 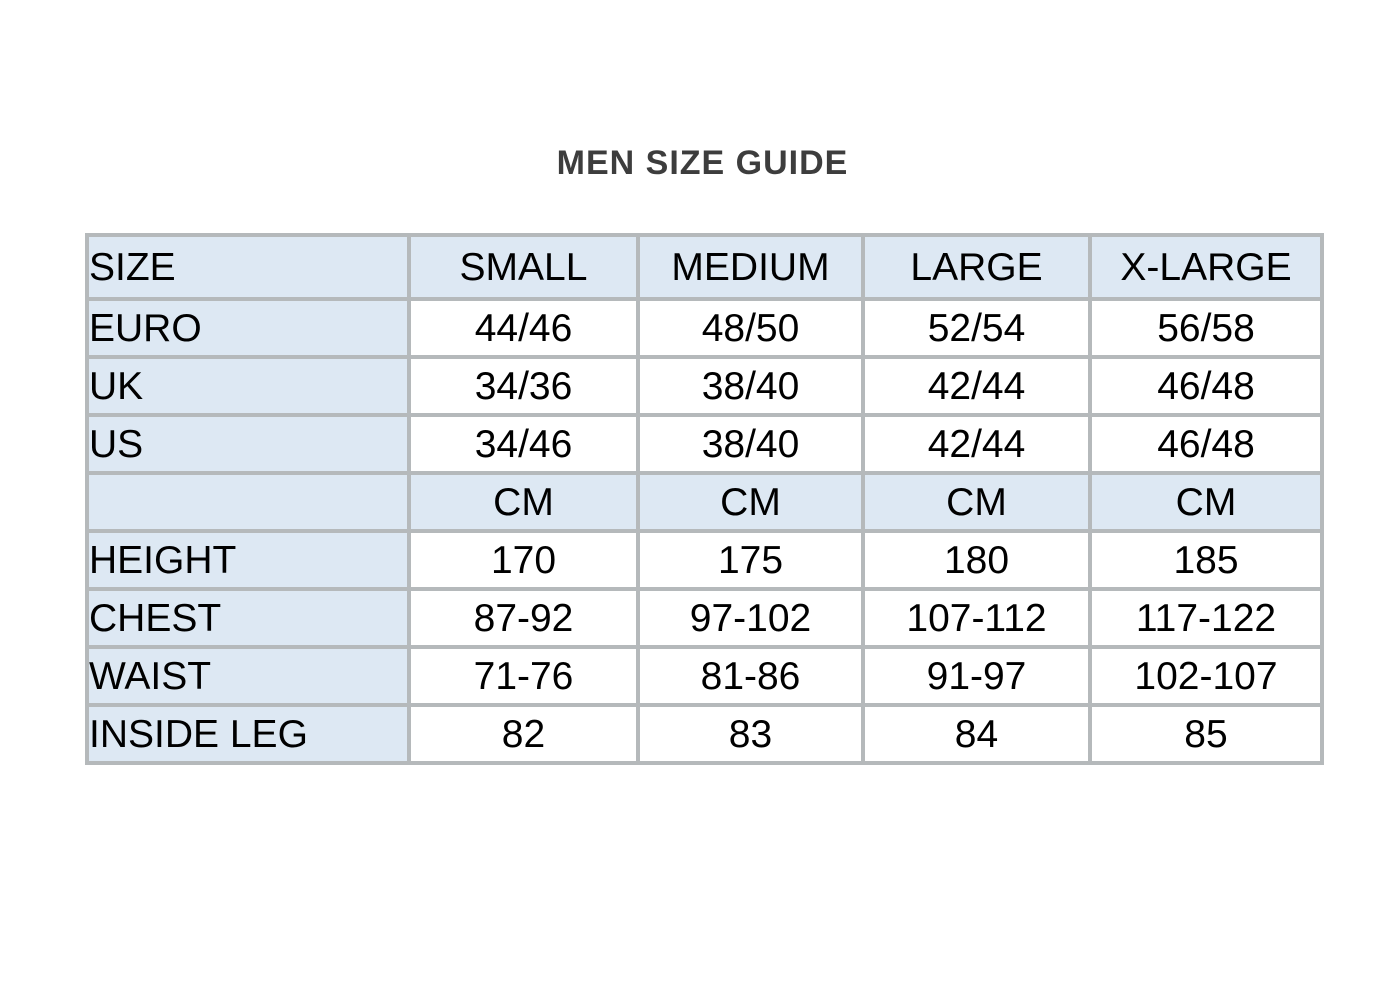 What do you see at coordinates (248, 560) in the screenshot?
I see `row-label-cell: HEIGHT` at bounding box center [248, 560].